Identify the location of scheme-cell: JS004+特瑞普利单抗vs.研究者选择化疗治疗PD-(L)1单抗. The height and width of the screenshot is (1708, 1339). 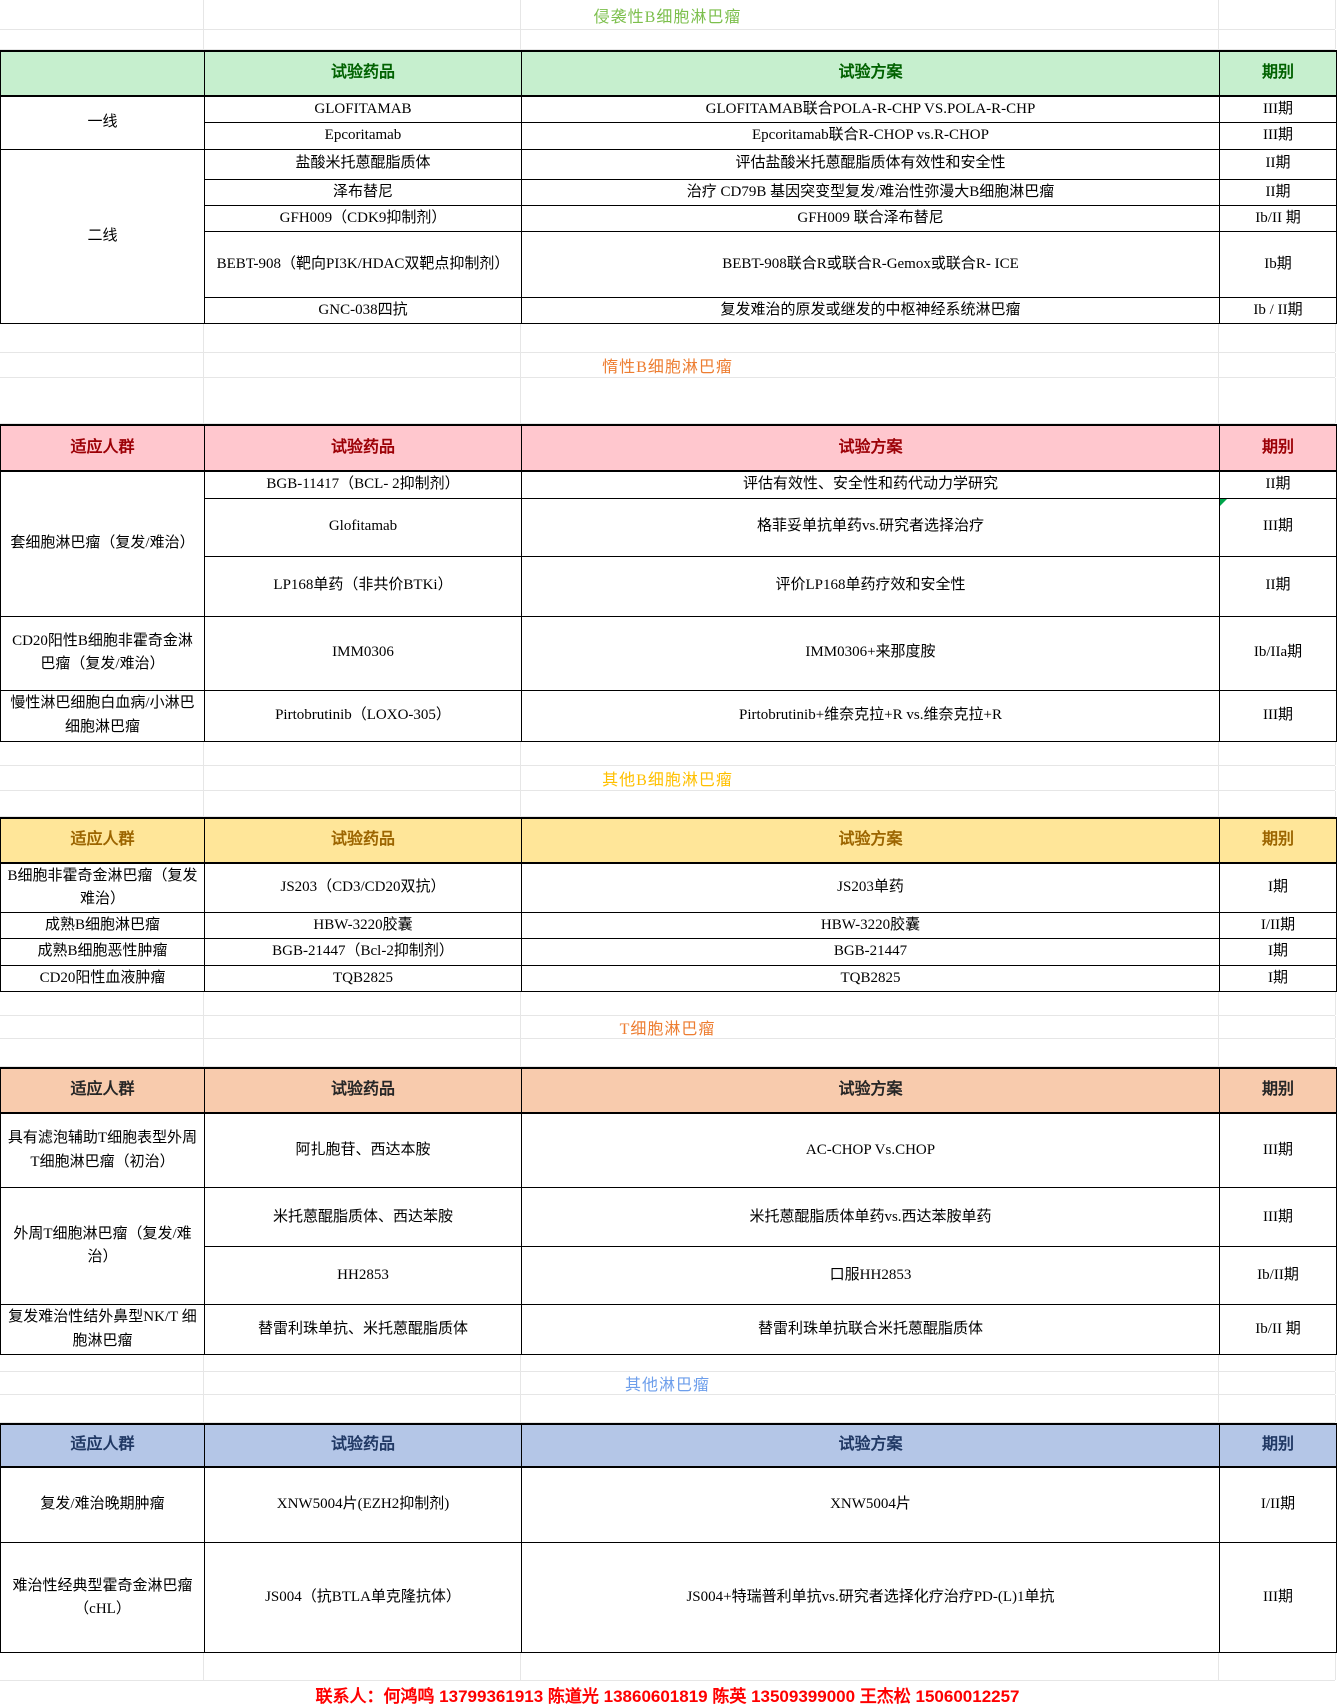
(870, 1598).